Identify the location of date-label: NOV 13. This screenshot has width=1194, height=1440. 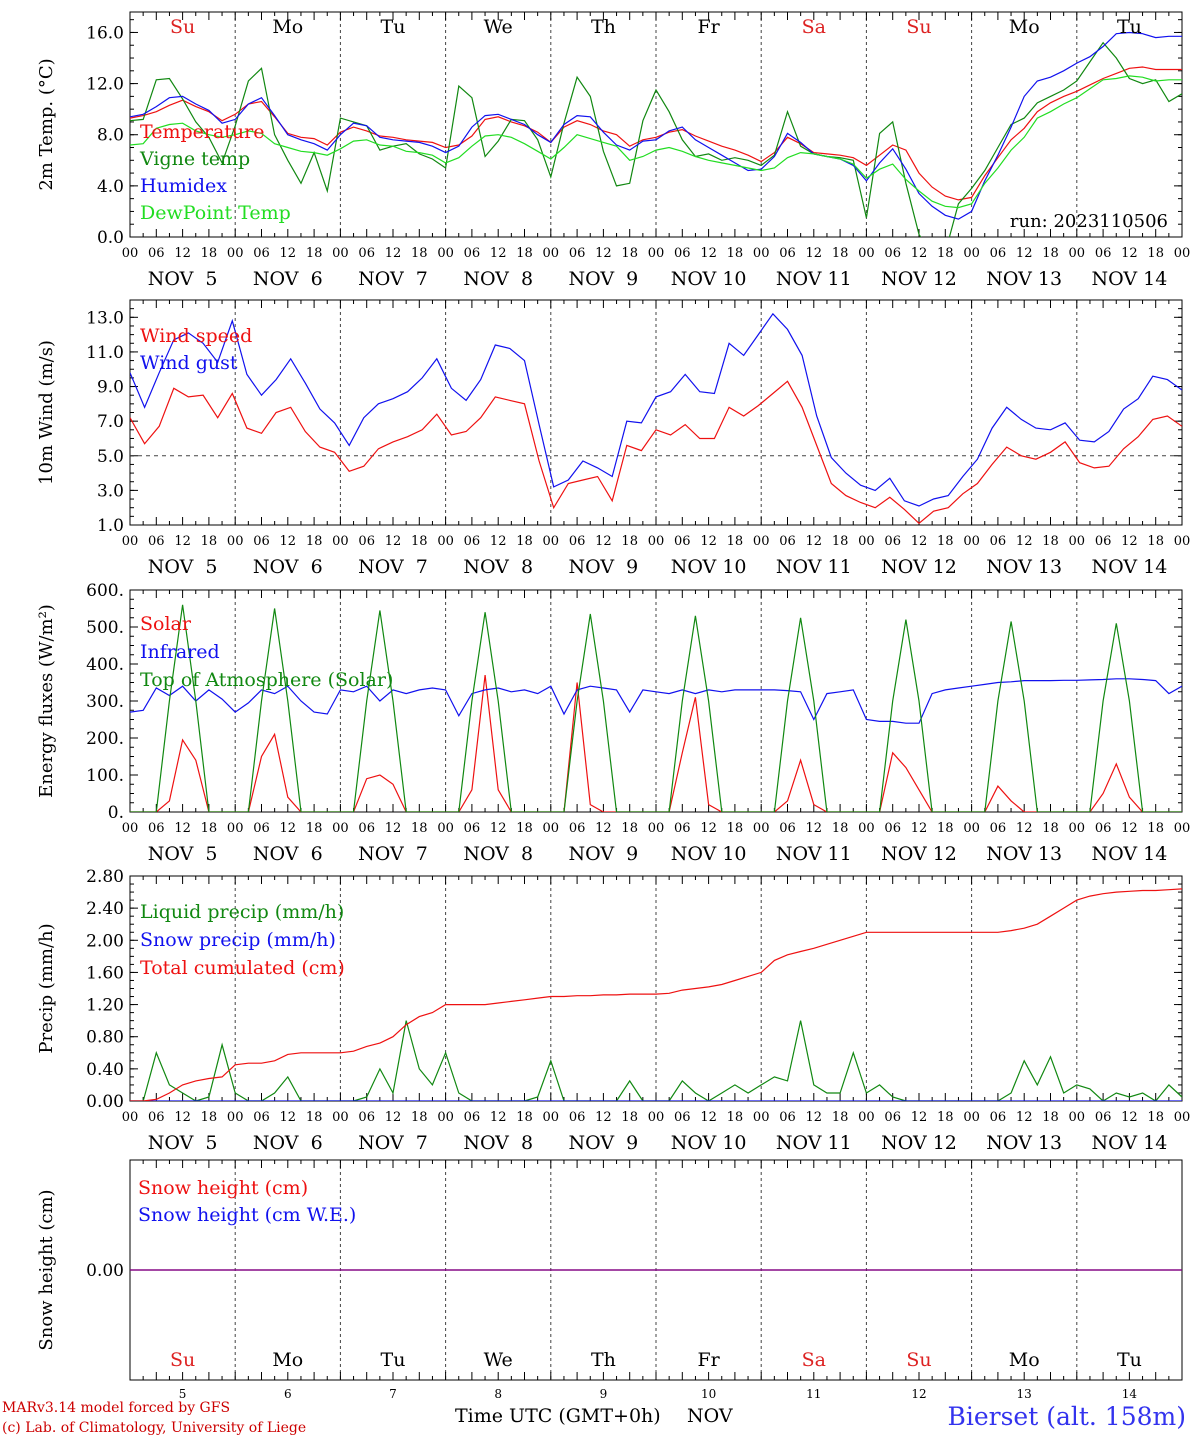
(1024, 854).